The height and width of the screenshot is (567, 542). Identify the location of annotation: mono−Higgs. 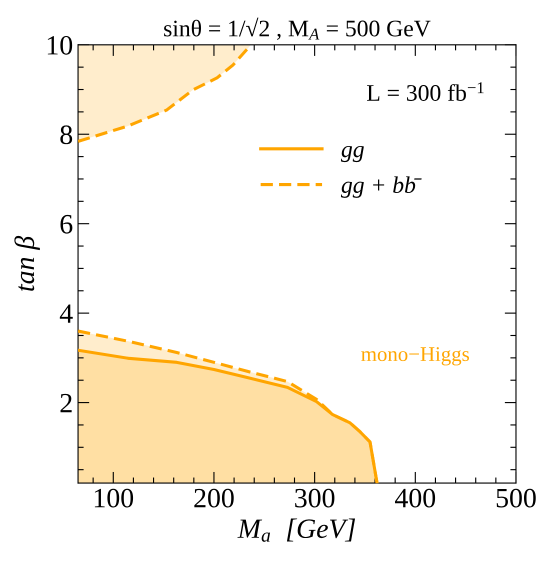
(415, 356).